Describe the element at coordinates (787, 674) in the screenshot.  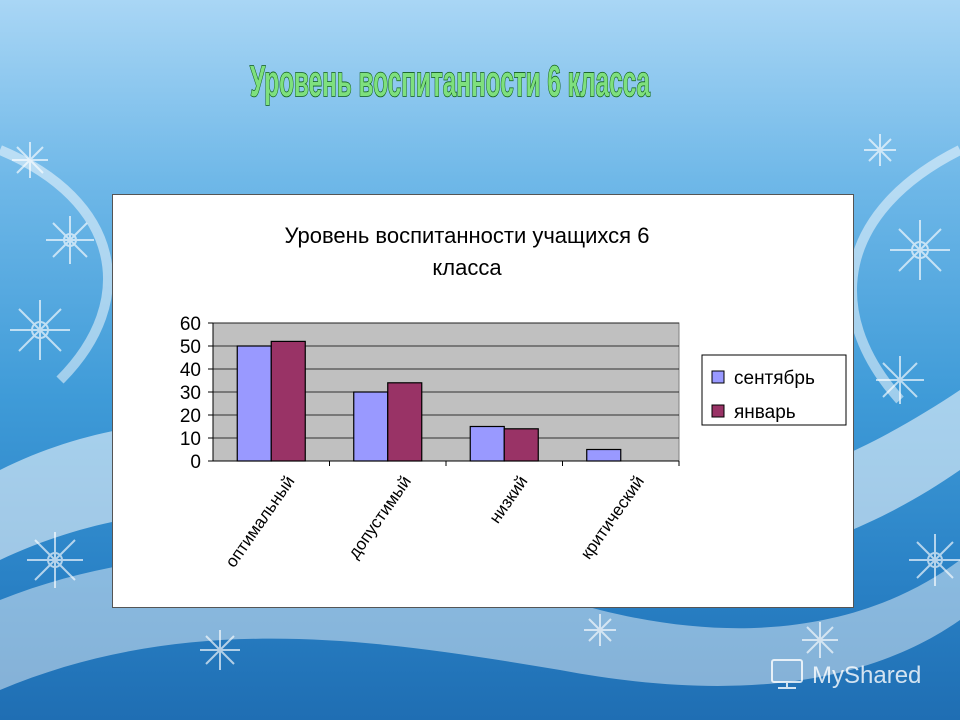
I see `presentation-icon` at that location.